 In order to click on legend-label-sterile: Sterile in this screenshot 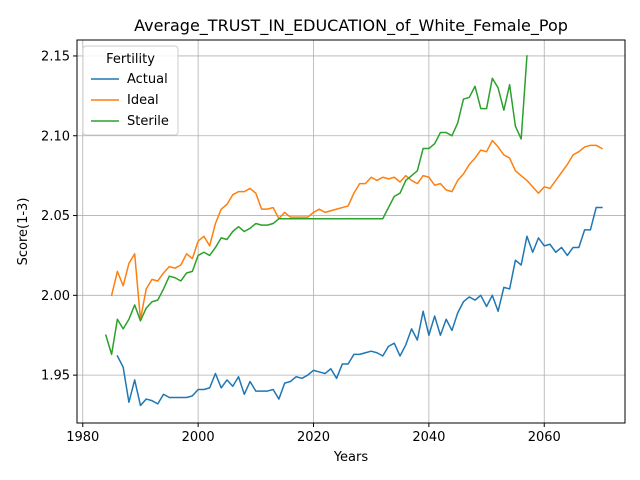, I will do `click(148, 121)`.